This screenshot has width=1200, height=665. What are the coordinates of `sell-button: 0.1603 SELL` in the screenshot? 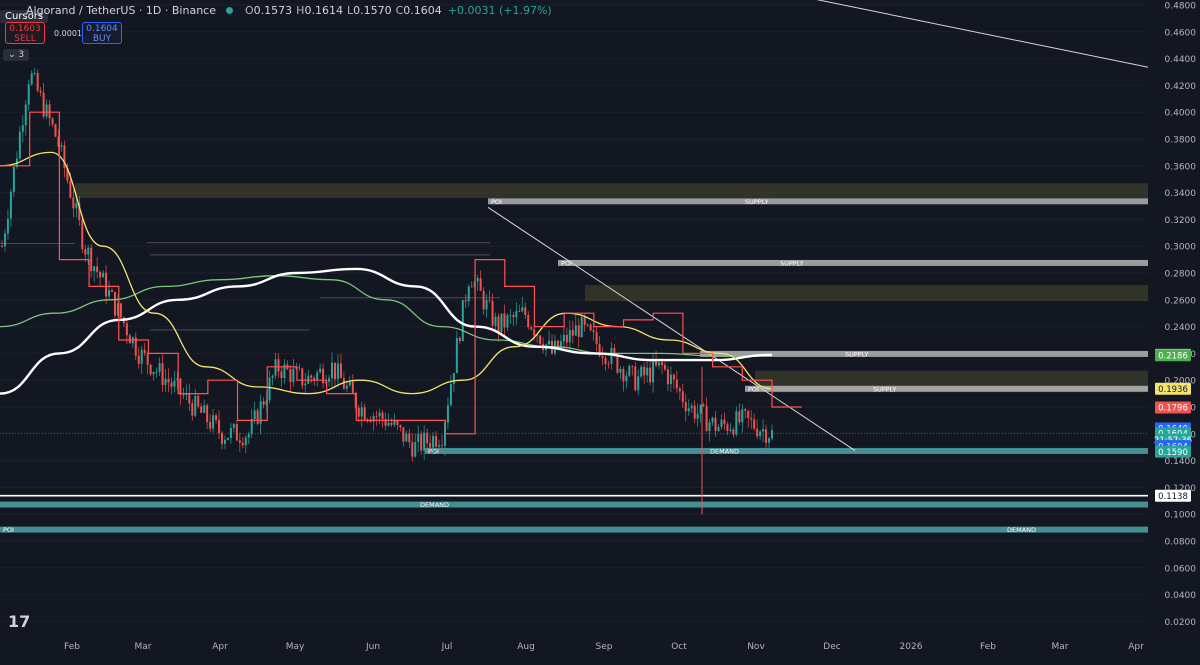 It's located at (25, 33).